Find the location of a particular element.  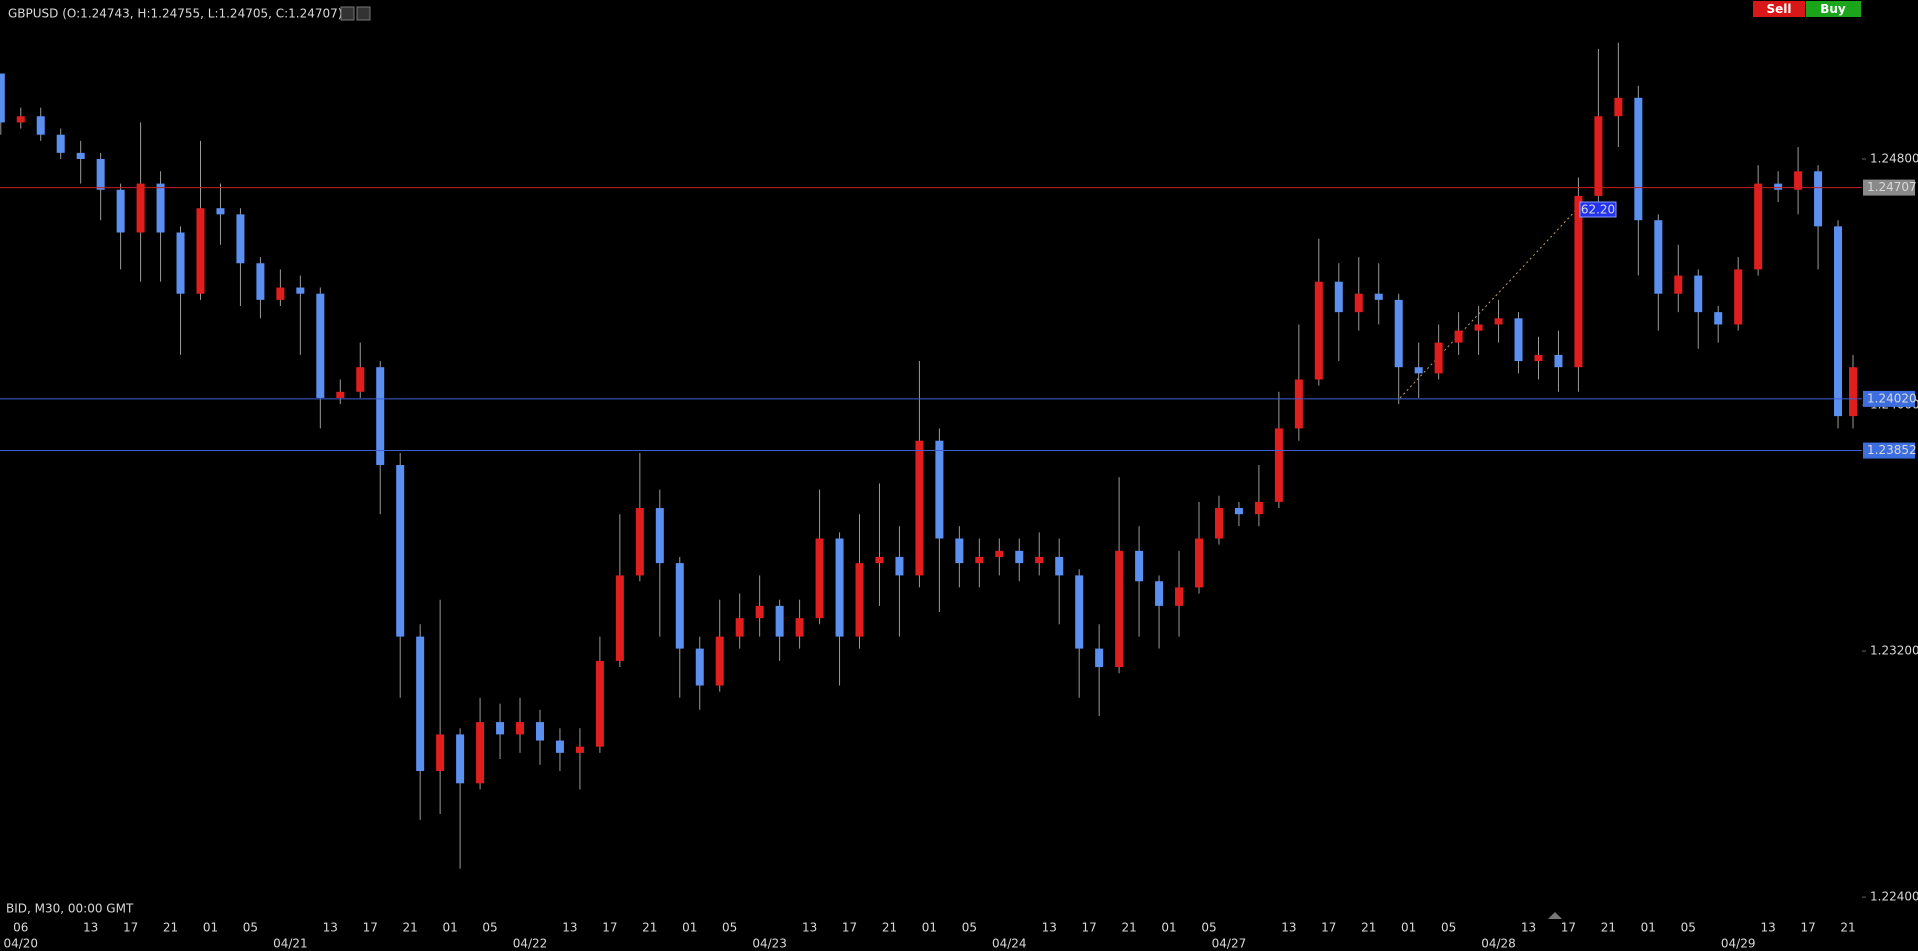

y-tick-label: 1.22400 is located at coordinates (1894, 897).